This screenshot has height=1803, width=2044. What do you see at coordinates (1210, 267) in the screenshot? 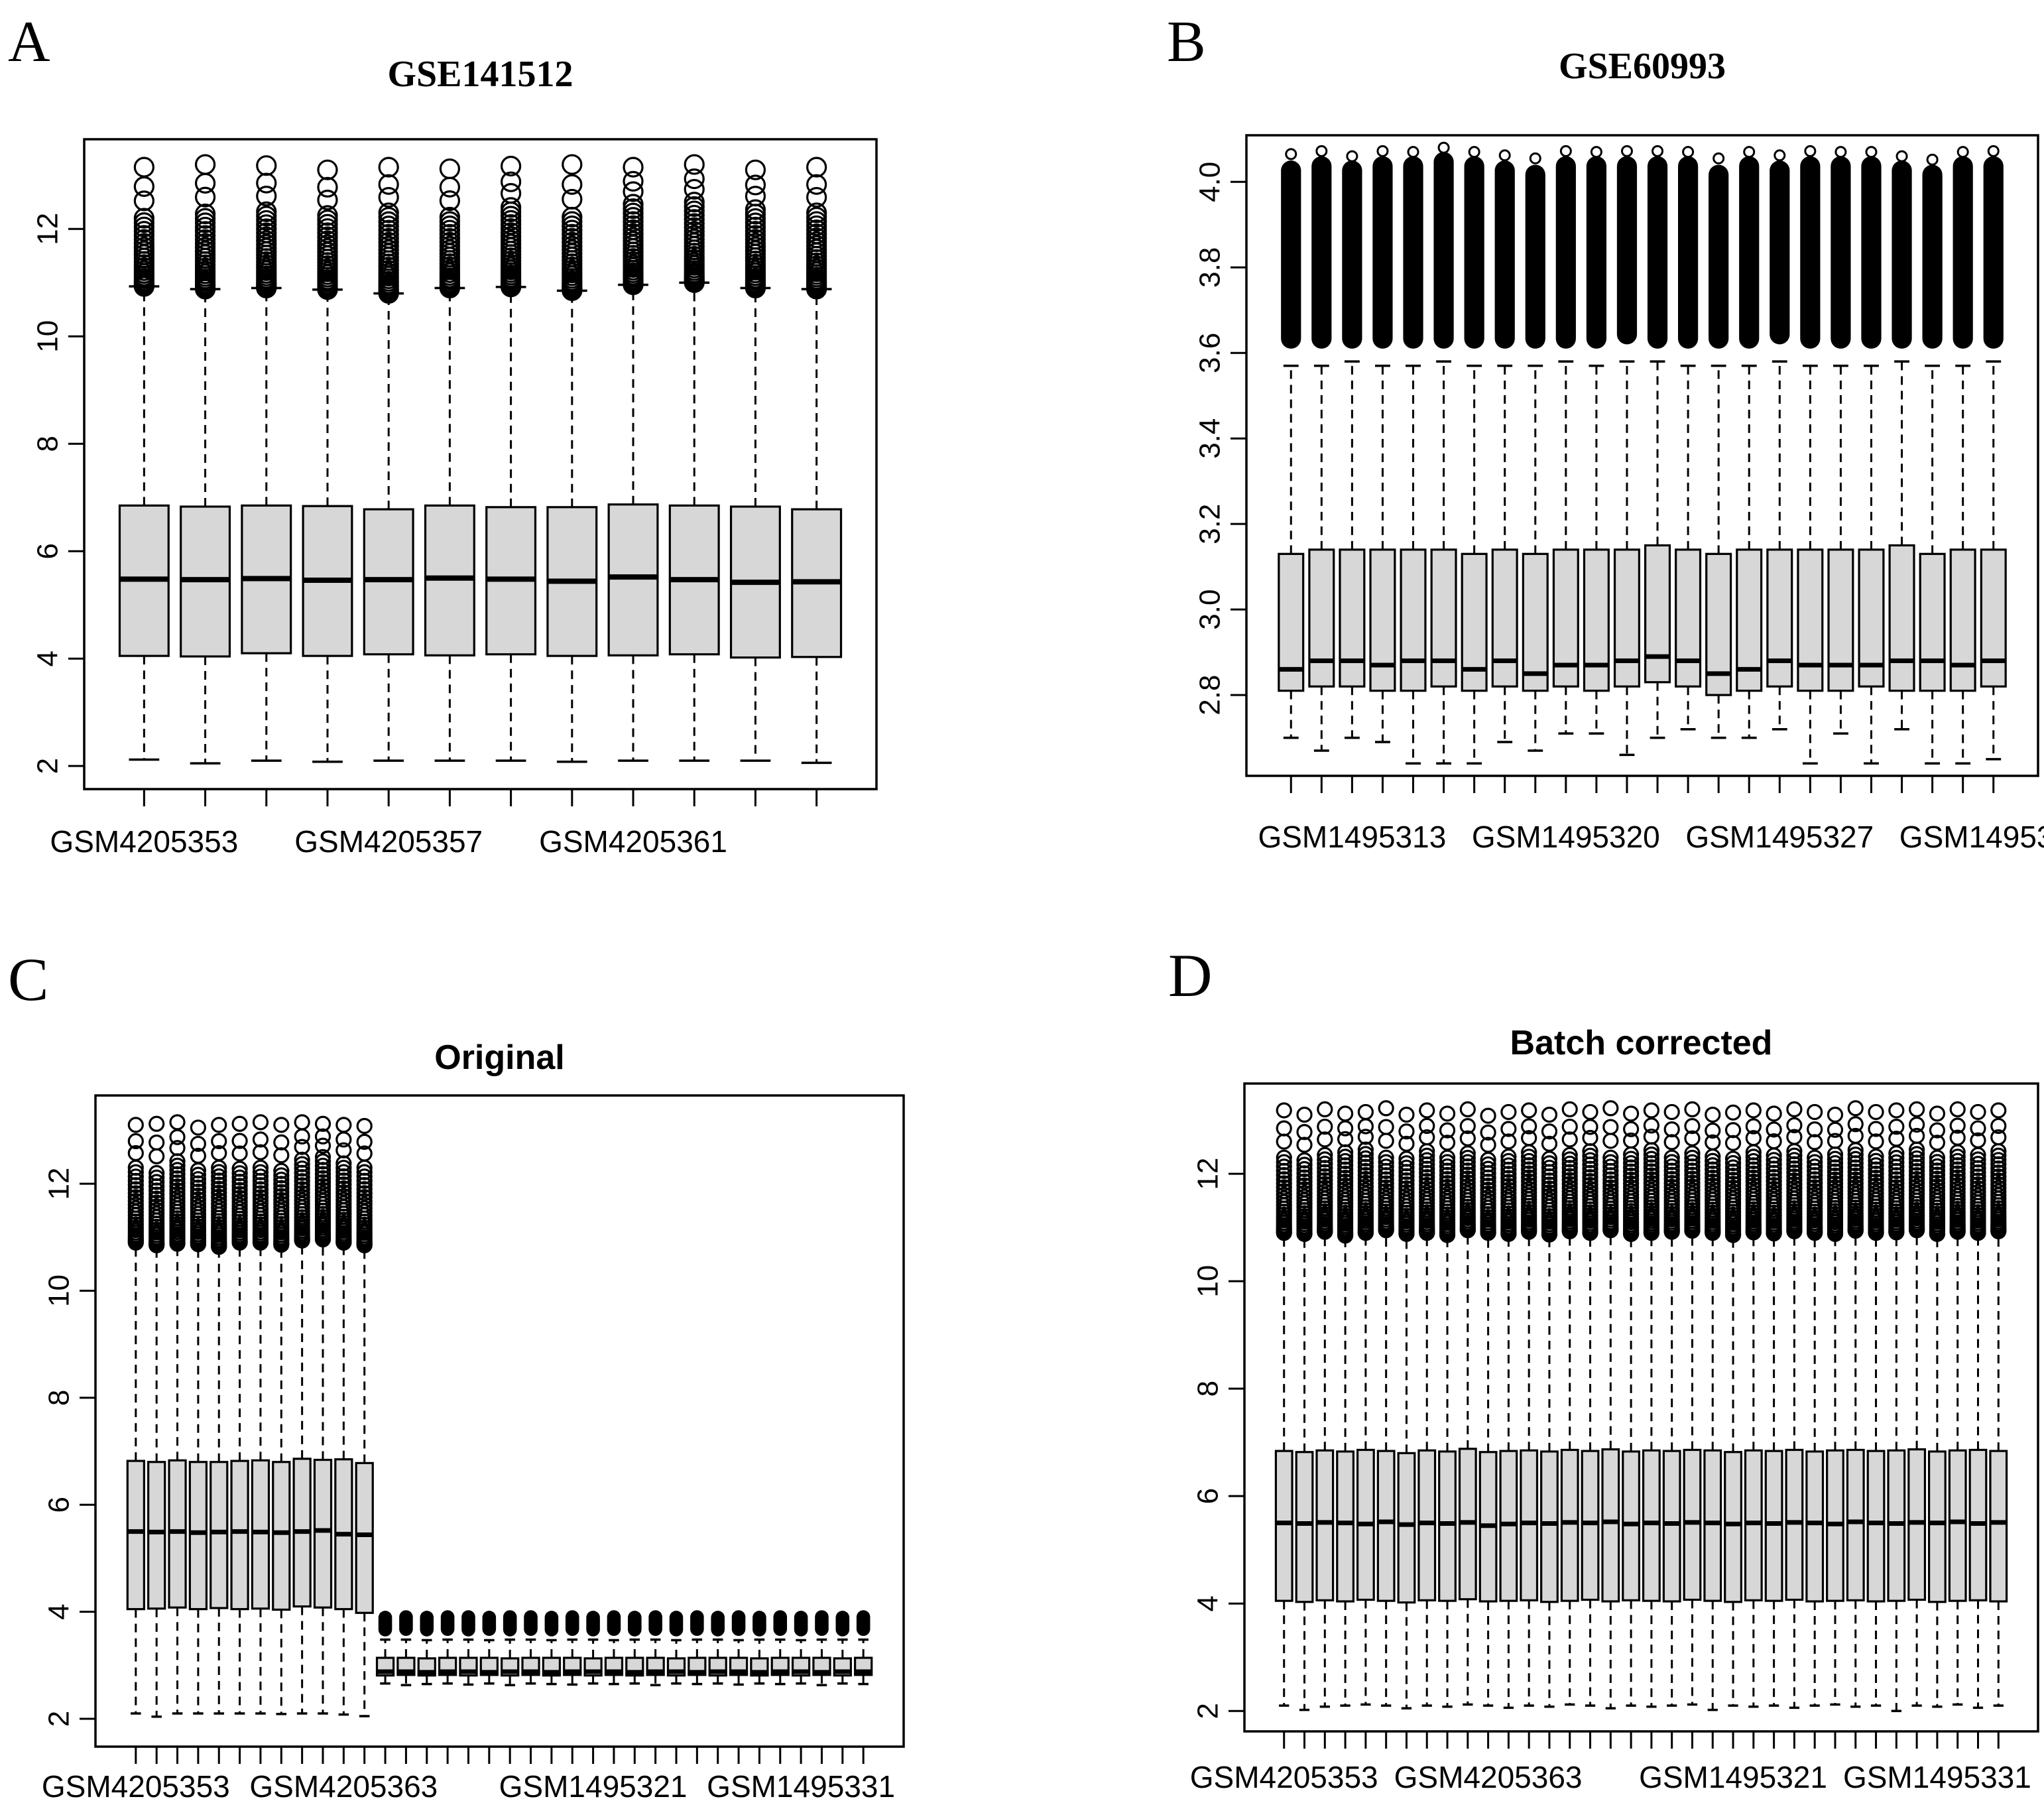
I see `y-tick-label: 3.8` at bounding box center [1210, 267].